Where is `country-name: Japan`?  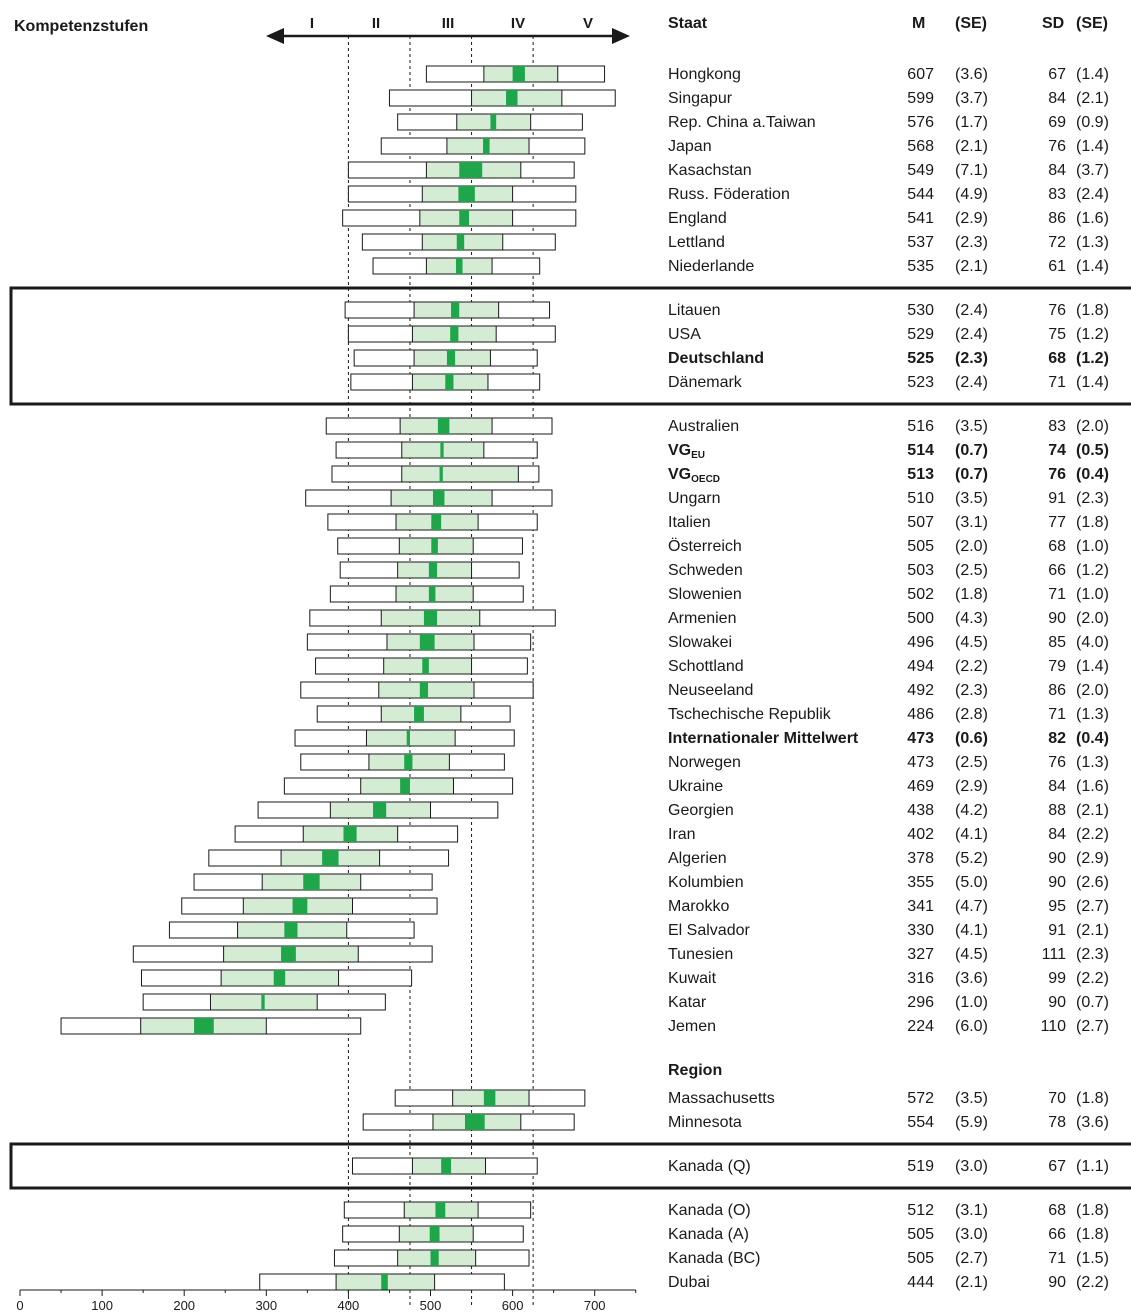
country-name: Japan is located at coordinates (690, 146).